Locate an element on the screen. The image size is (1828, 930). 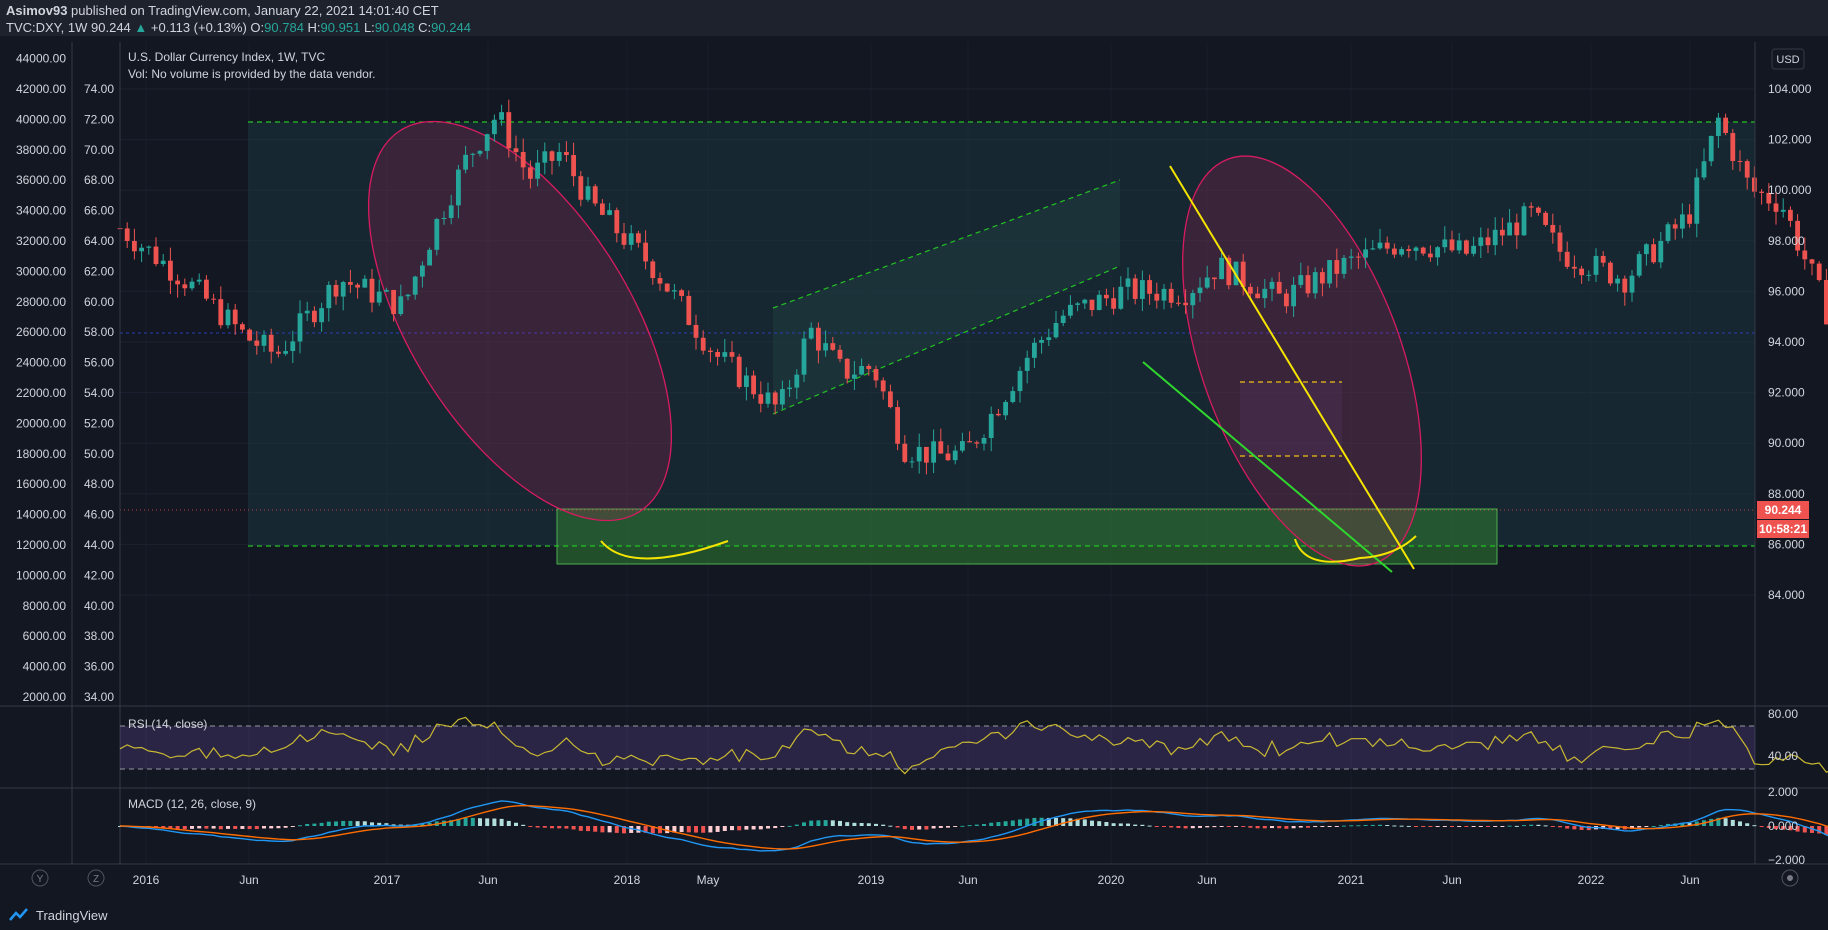
change-value: +0.113 (+0.13%) is located at coordinates (198, 27).